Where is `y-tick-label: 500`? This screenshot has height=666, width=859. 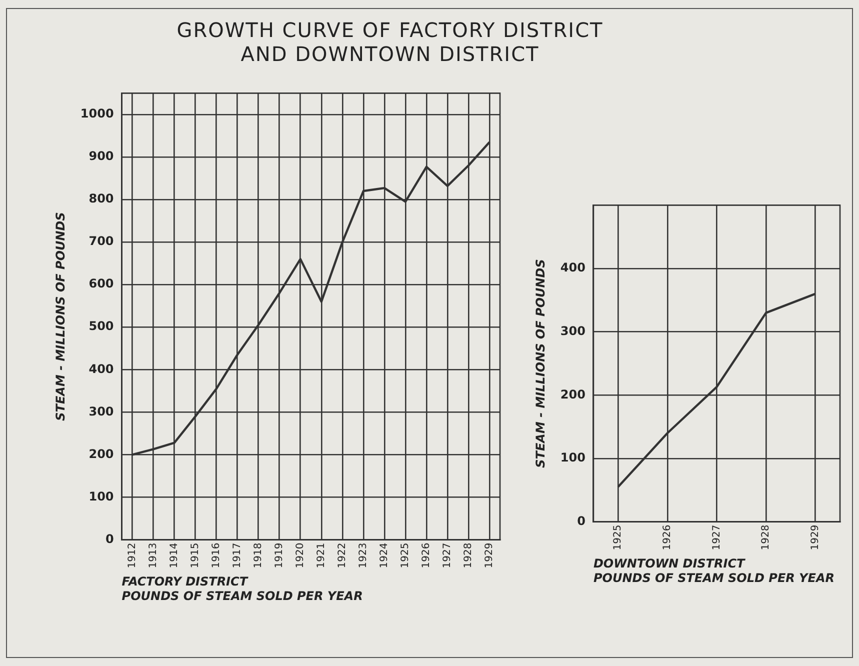
y-tick-label: 500 is located at coordinates (101, 326).